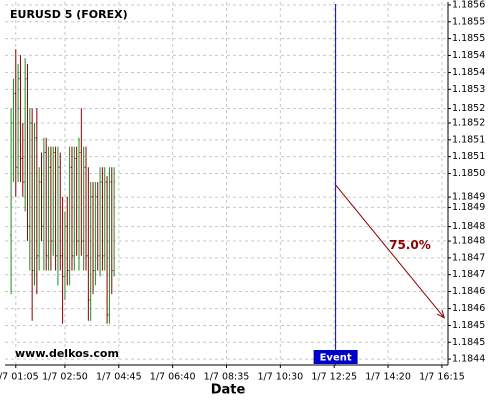 This screenshot has width=500, height=400. I want to click on arrow-head, so click(441, 314).